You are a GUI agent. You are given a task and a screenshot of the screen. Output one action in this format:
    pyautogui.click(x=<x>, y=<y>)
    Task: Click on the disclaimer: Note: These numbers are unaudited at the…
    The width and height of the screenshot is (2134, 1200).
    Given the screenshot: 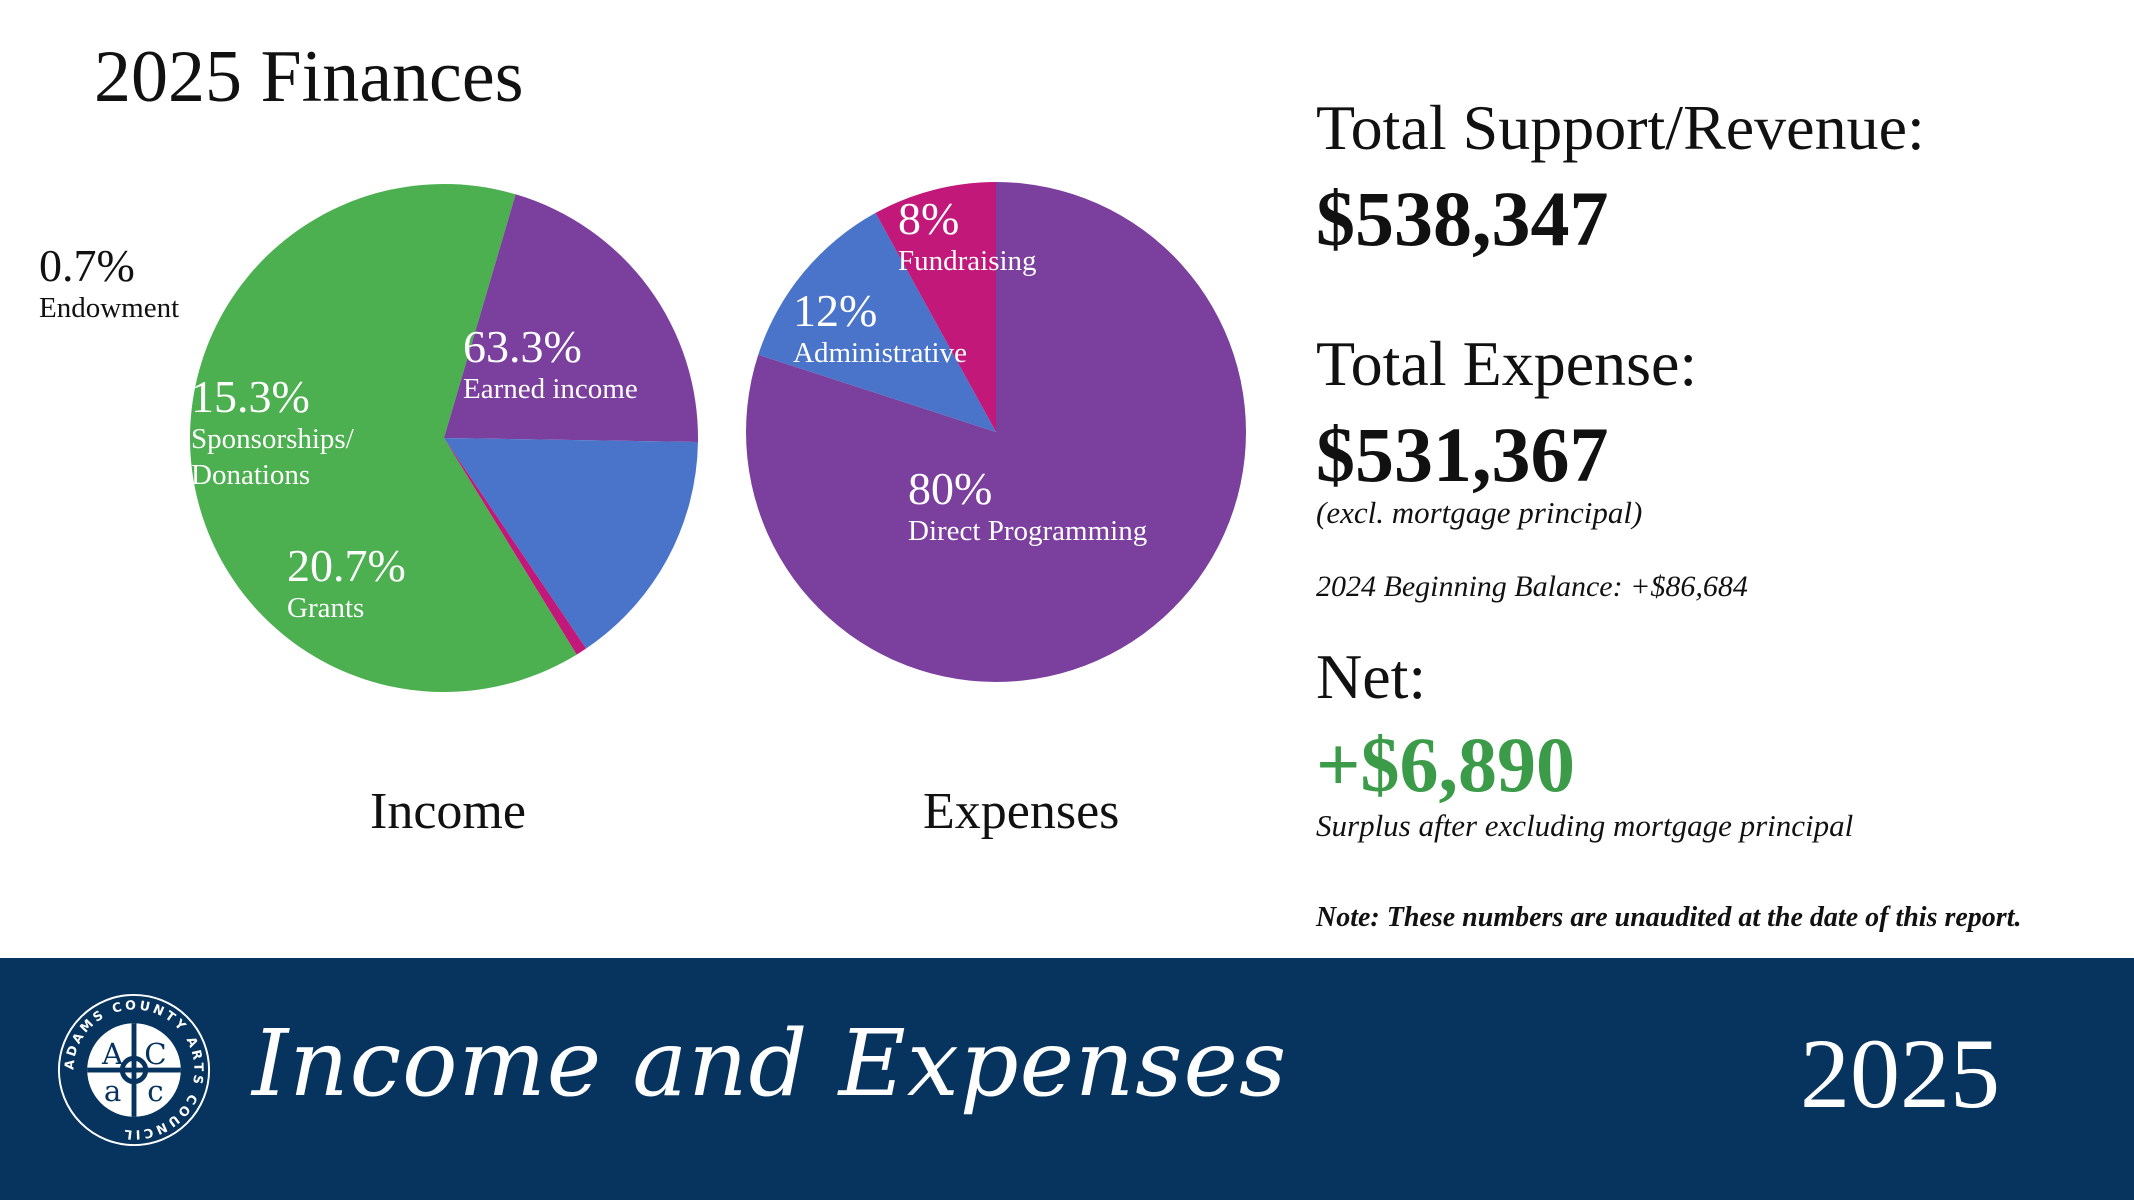 What is the action you would take?
    pyautogui.click(x=1669, y=917)
    